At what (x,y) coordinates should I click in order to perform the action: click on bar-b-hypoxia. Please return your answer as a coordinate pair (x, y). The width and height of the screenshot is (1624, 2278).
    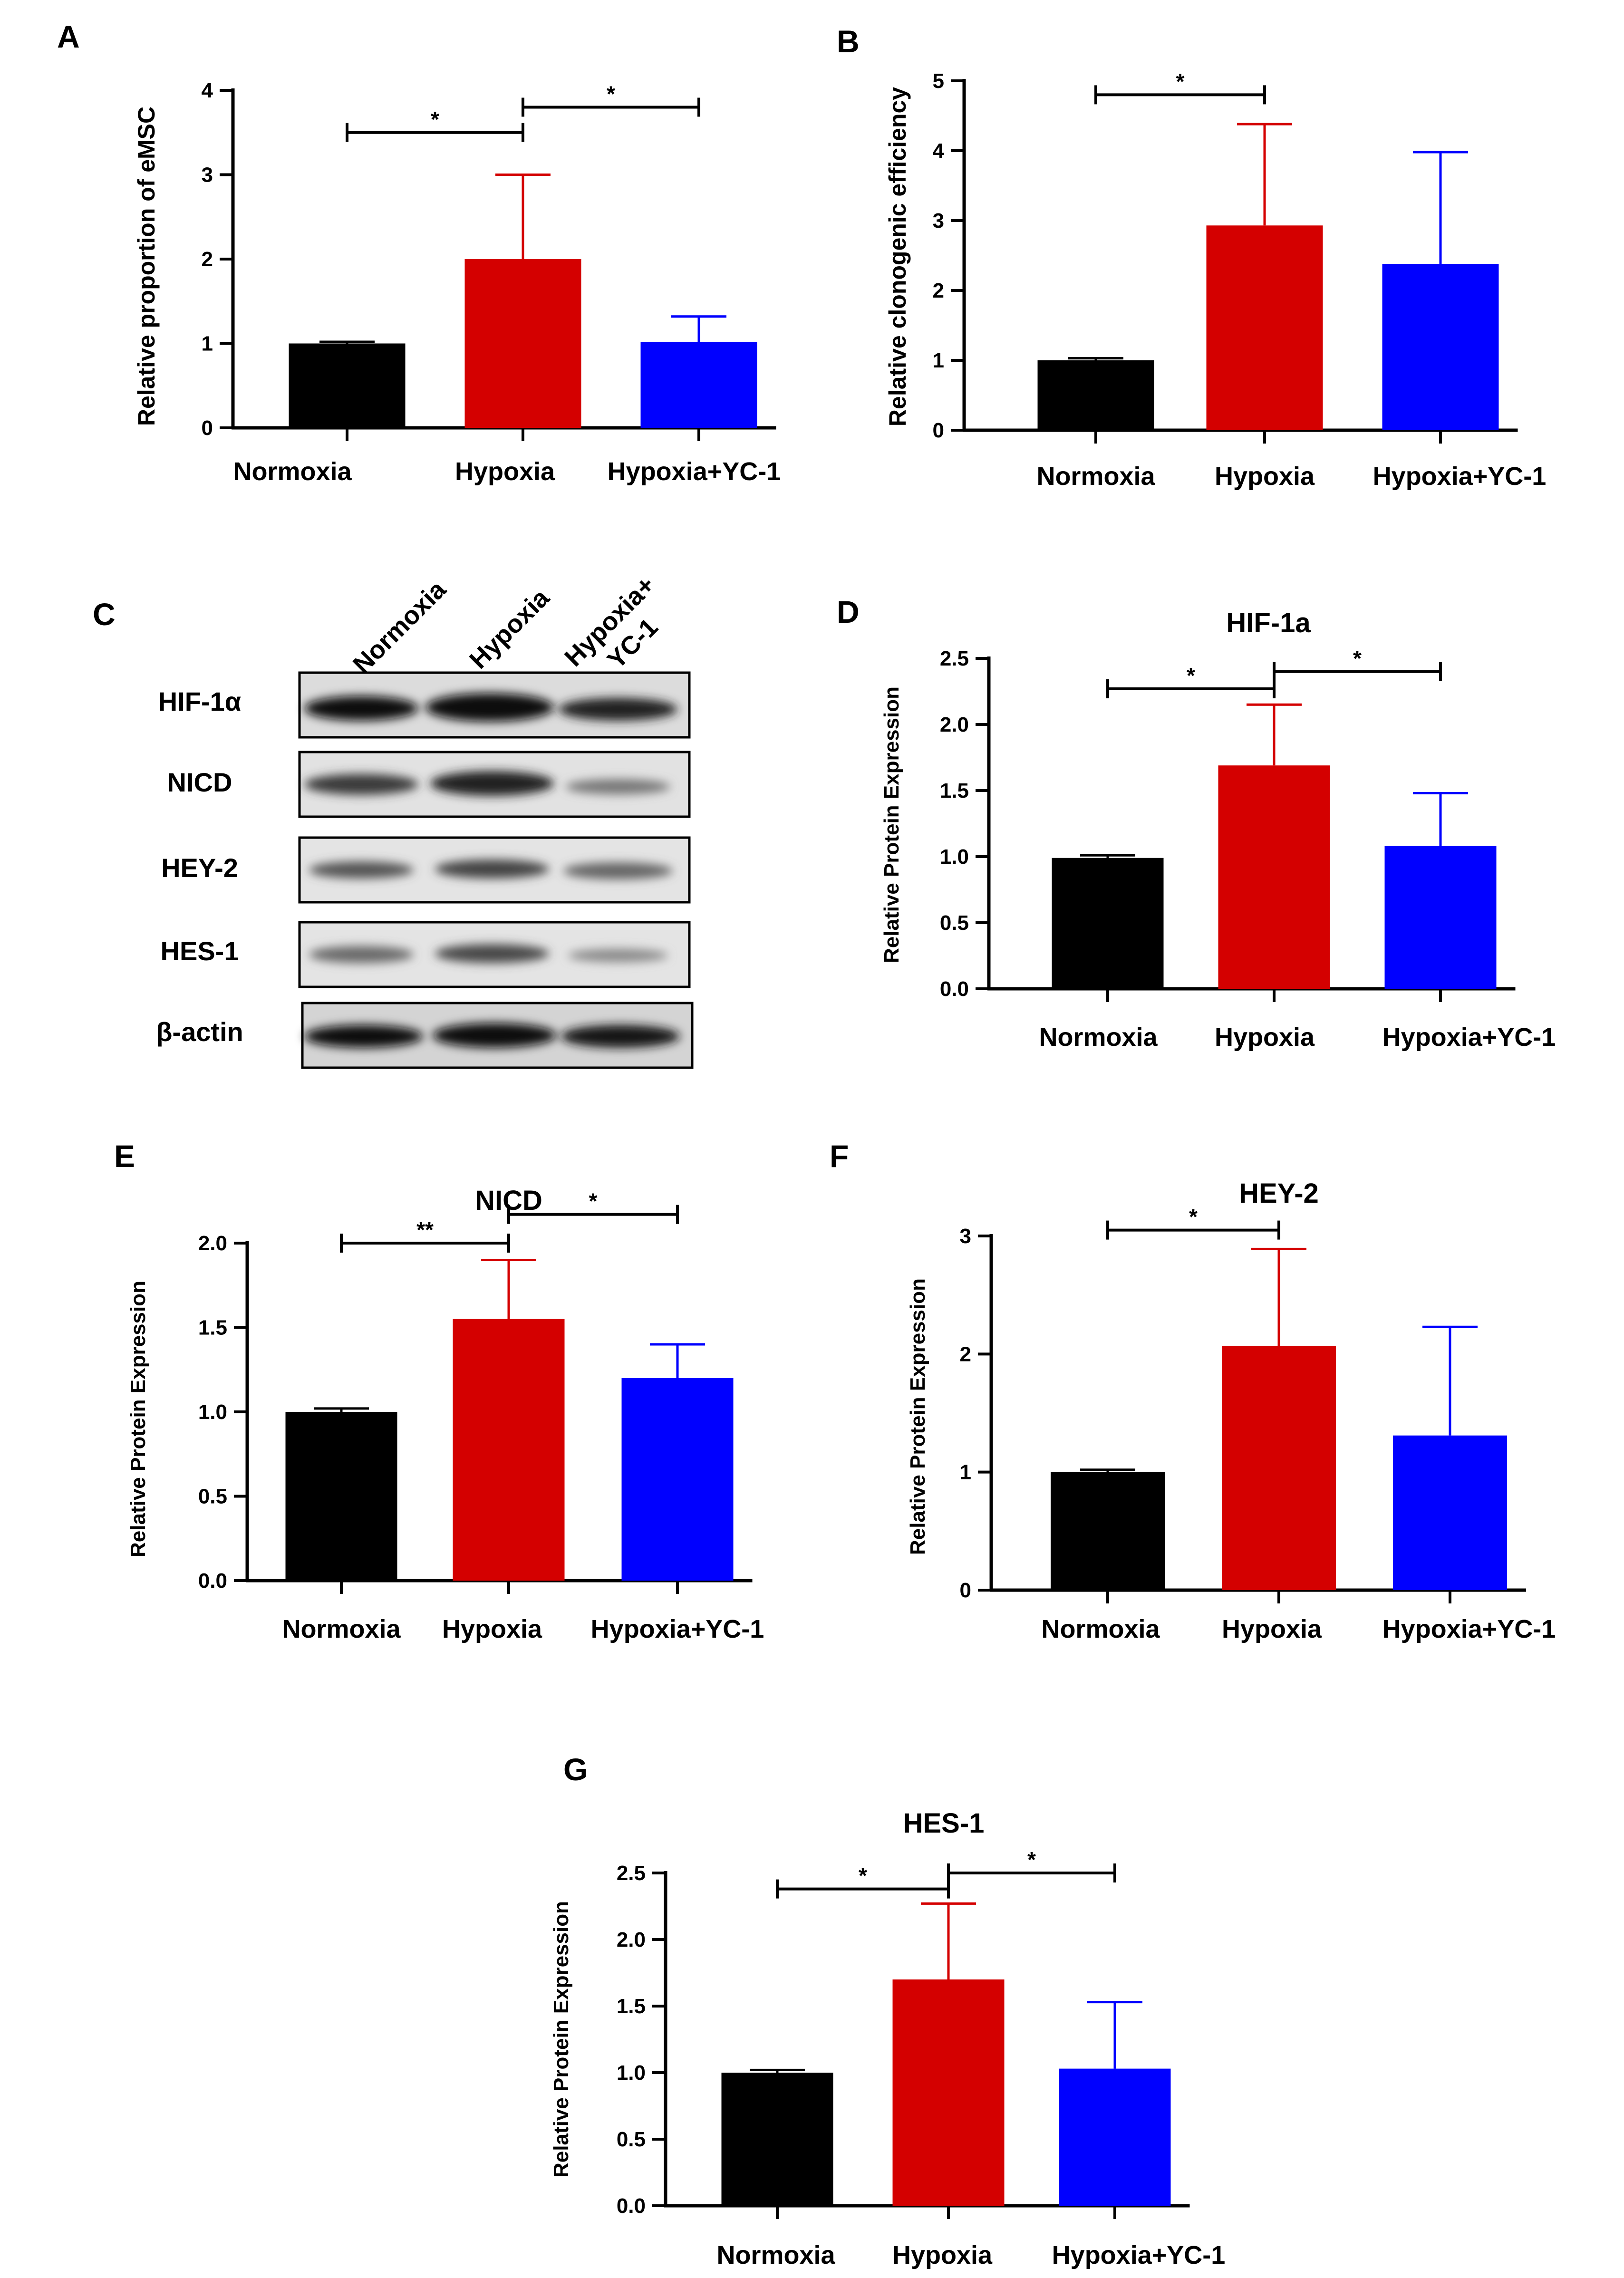
    Looking at the image, I should click on (1264, 327).